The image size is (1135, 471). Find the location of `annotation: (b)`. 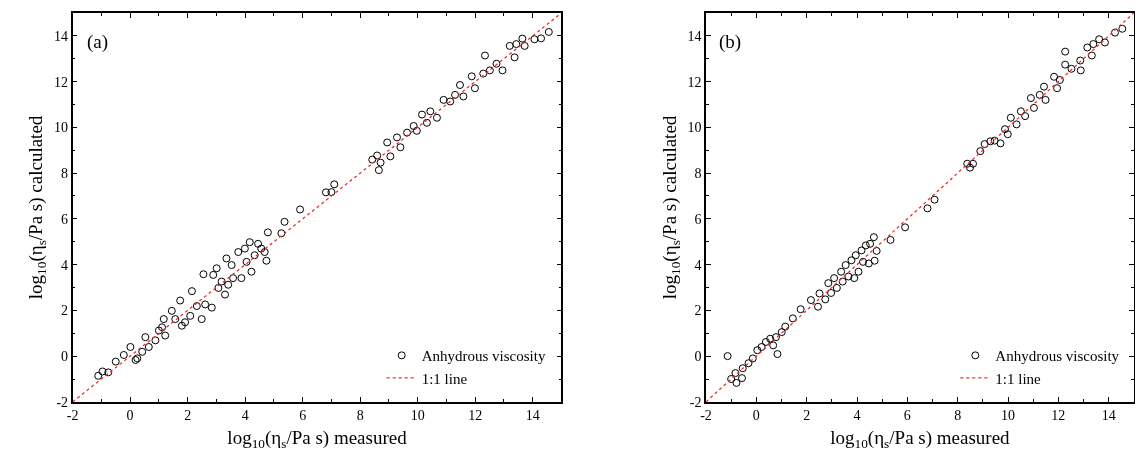

annotation: (b) is located at coordinates (730, 42).